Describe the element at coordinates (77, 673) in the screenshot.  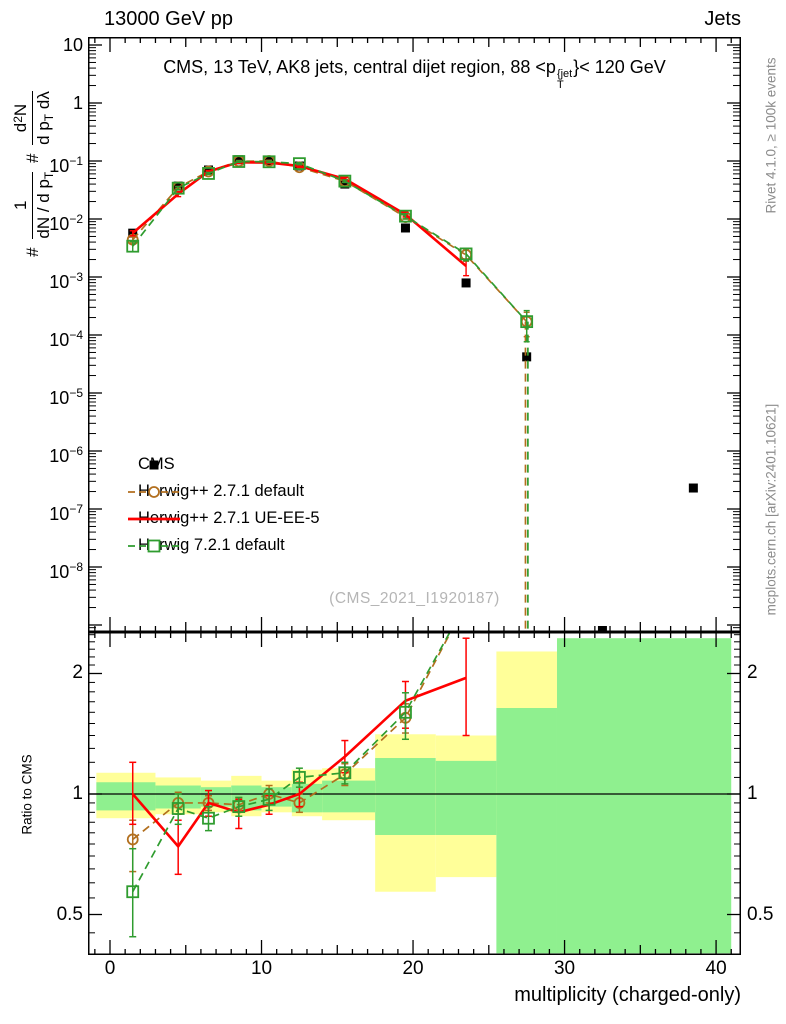
I see `ratio-y-tick-label-left: 2` at that location.